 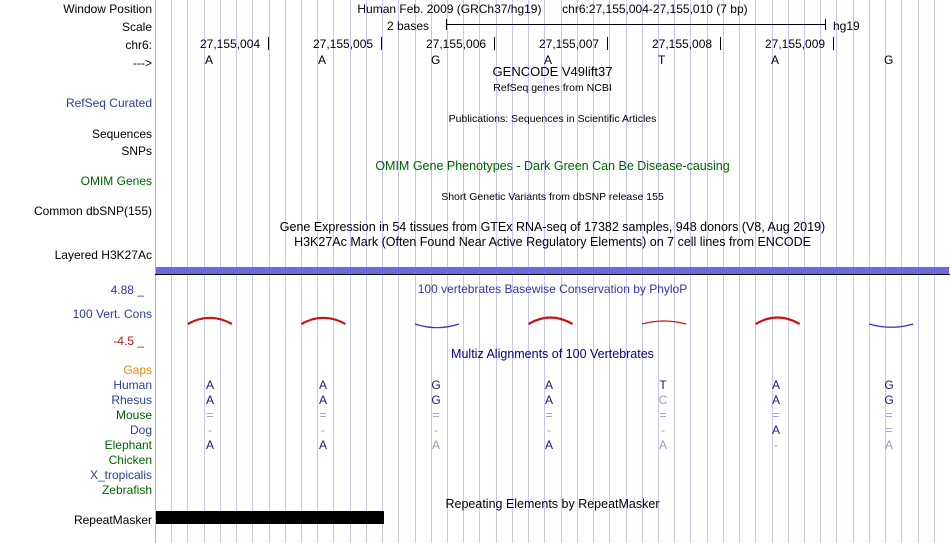 I want to click on assembly-db-label: hg19, so click(x=846, y=26).